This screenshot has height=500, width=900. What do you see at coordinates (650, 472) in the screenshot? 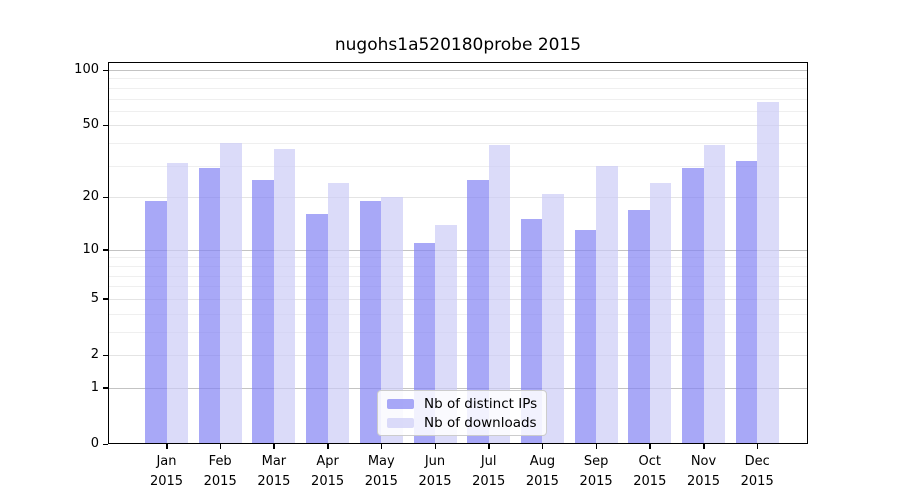
I see `x-tick-label: Oct 2015` at bounding box center [650, 472].